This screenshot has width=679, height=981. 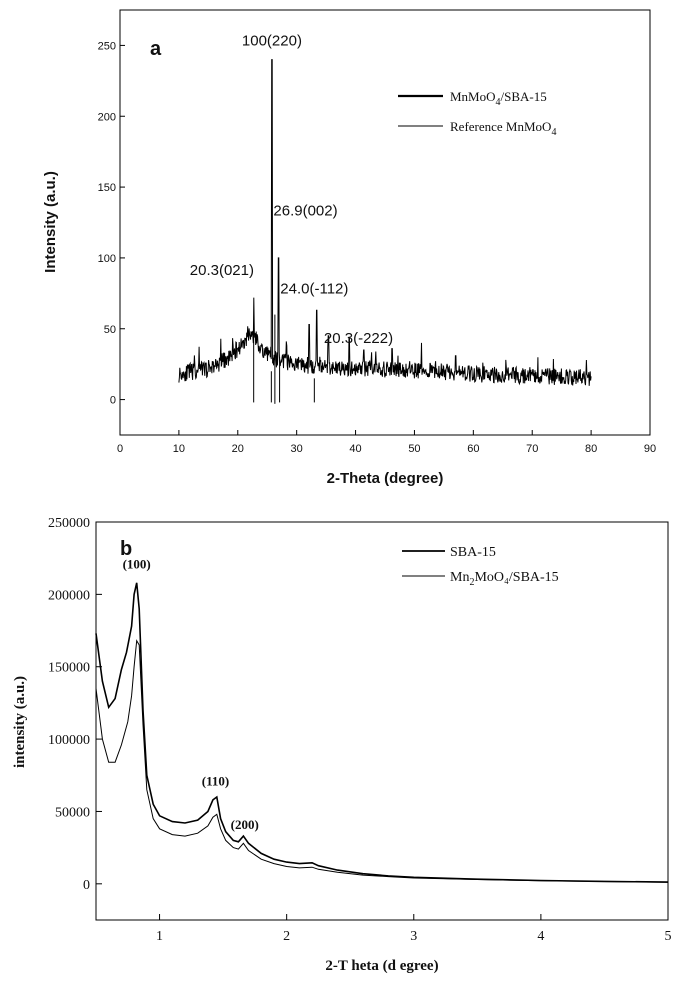 I want to click on panel-a-peak-annotation: 100(220), so click(x=272, y=40).